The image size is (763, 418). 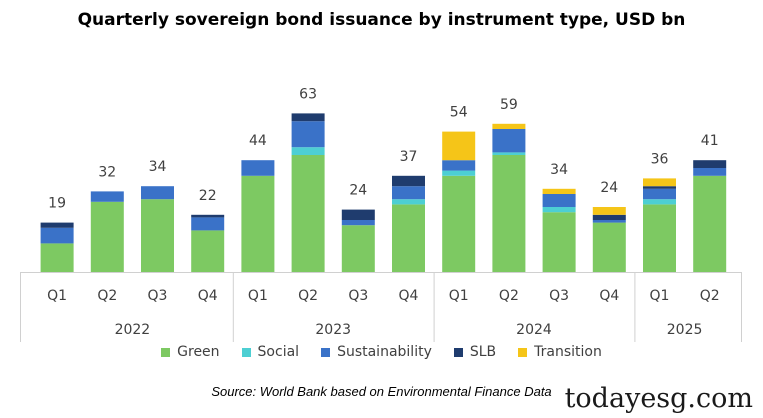 What do you see at coordinates (483, 352) in the screenshot?
I see `legend-label: SLB` at bounding box center [483, 352].